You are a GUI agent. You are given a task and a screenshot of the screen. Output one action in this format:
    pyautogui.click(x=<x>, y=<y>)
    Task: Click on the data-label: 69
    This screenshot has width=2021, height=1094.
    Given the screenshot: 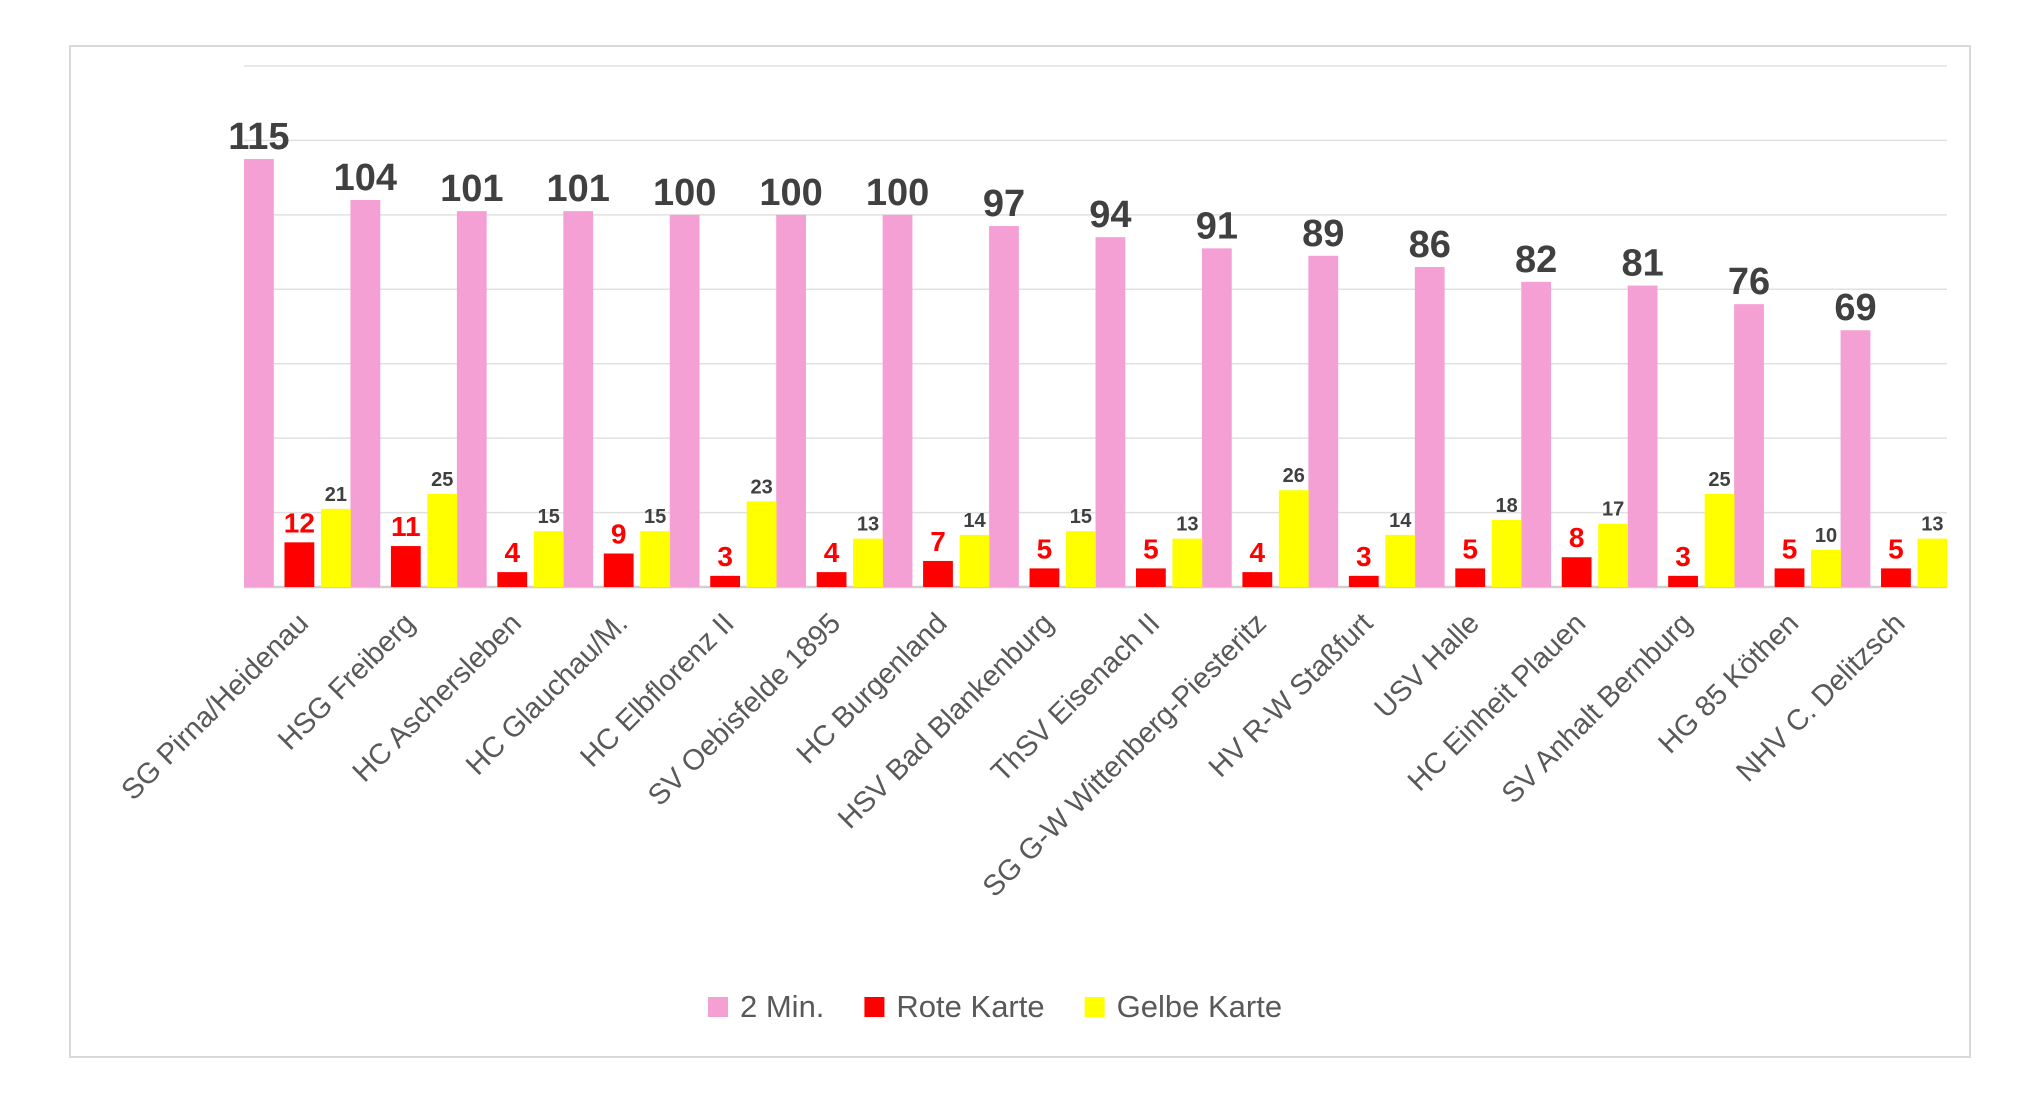 What is the action you would take?
    pyautogui.click(x=1855, y=308)
    